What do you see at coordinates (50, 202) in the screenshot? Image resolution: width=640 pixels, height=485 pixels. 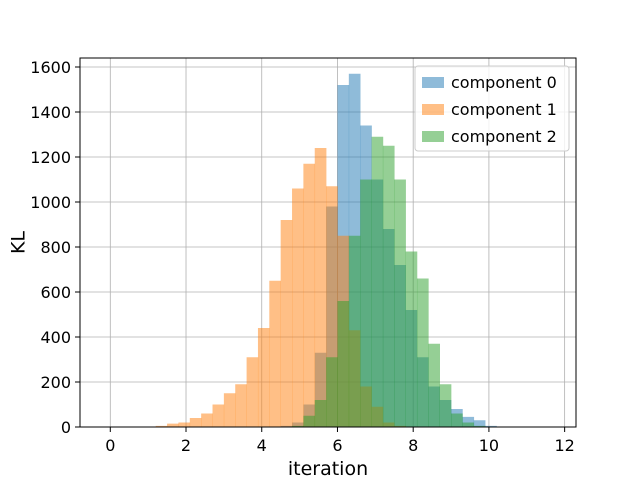 I see `y-tick-label: 1000` at bounding box center [50, 202].